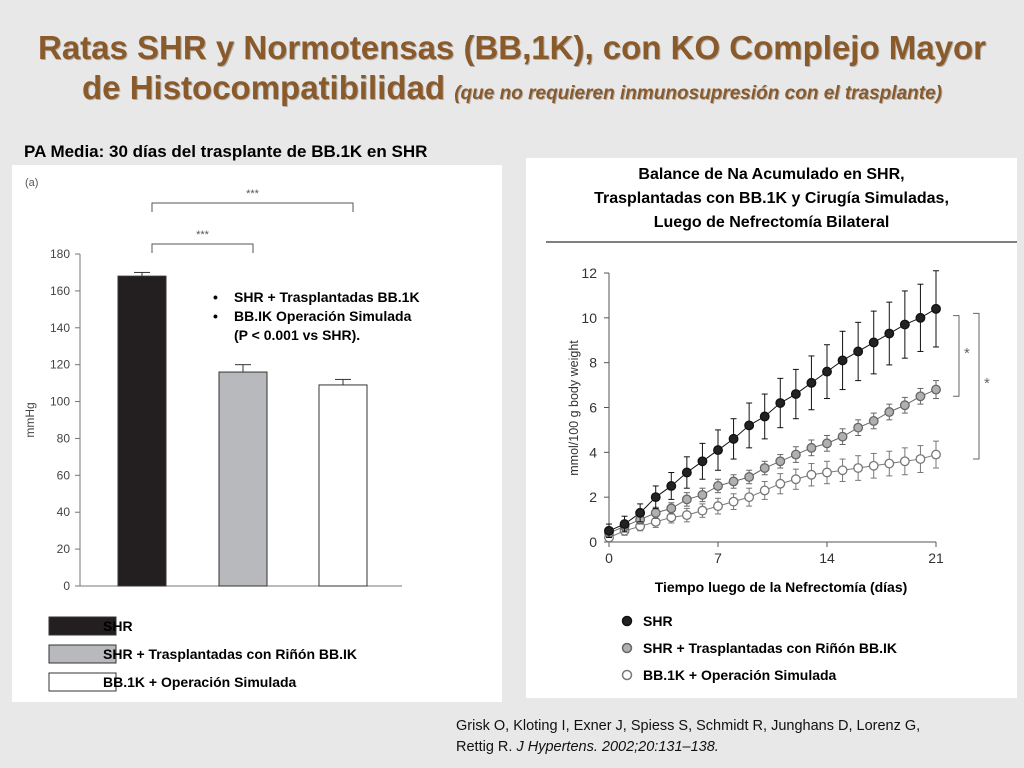 The width and height of the screenshot is (1024, 768). I want to click on annotation-line: SHR + Trasplantadas BB.1K, so click(327, 297).